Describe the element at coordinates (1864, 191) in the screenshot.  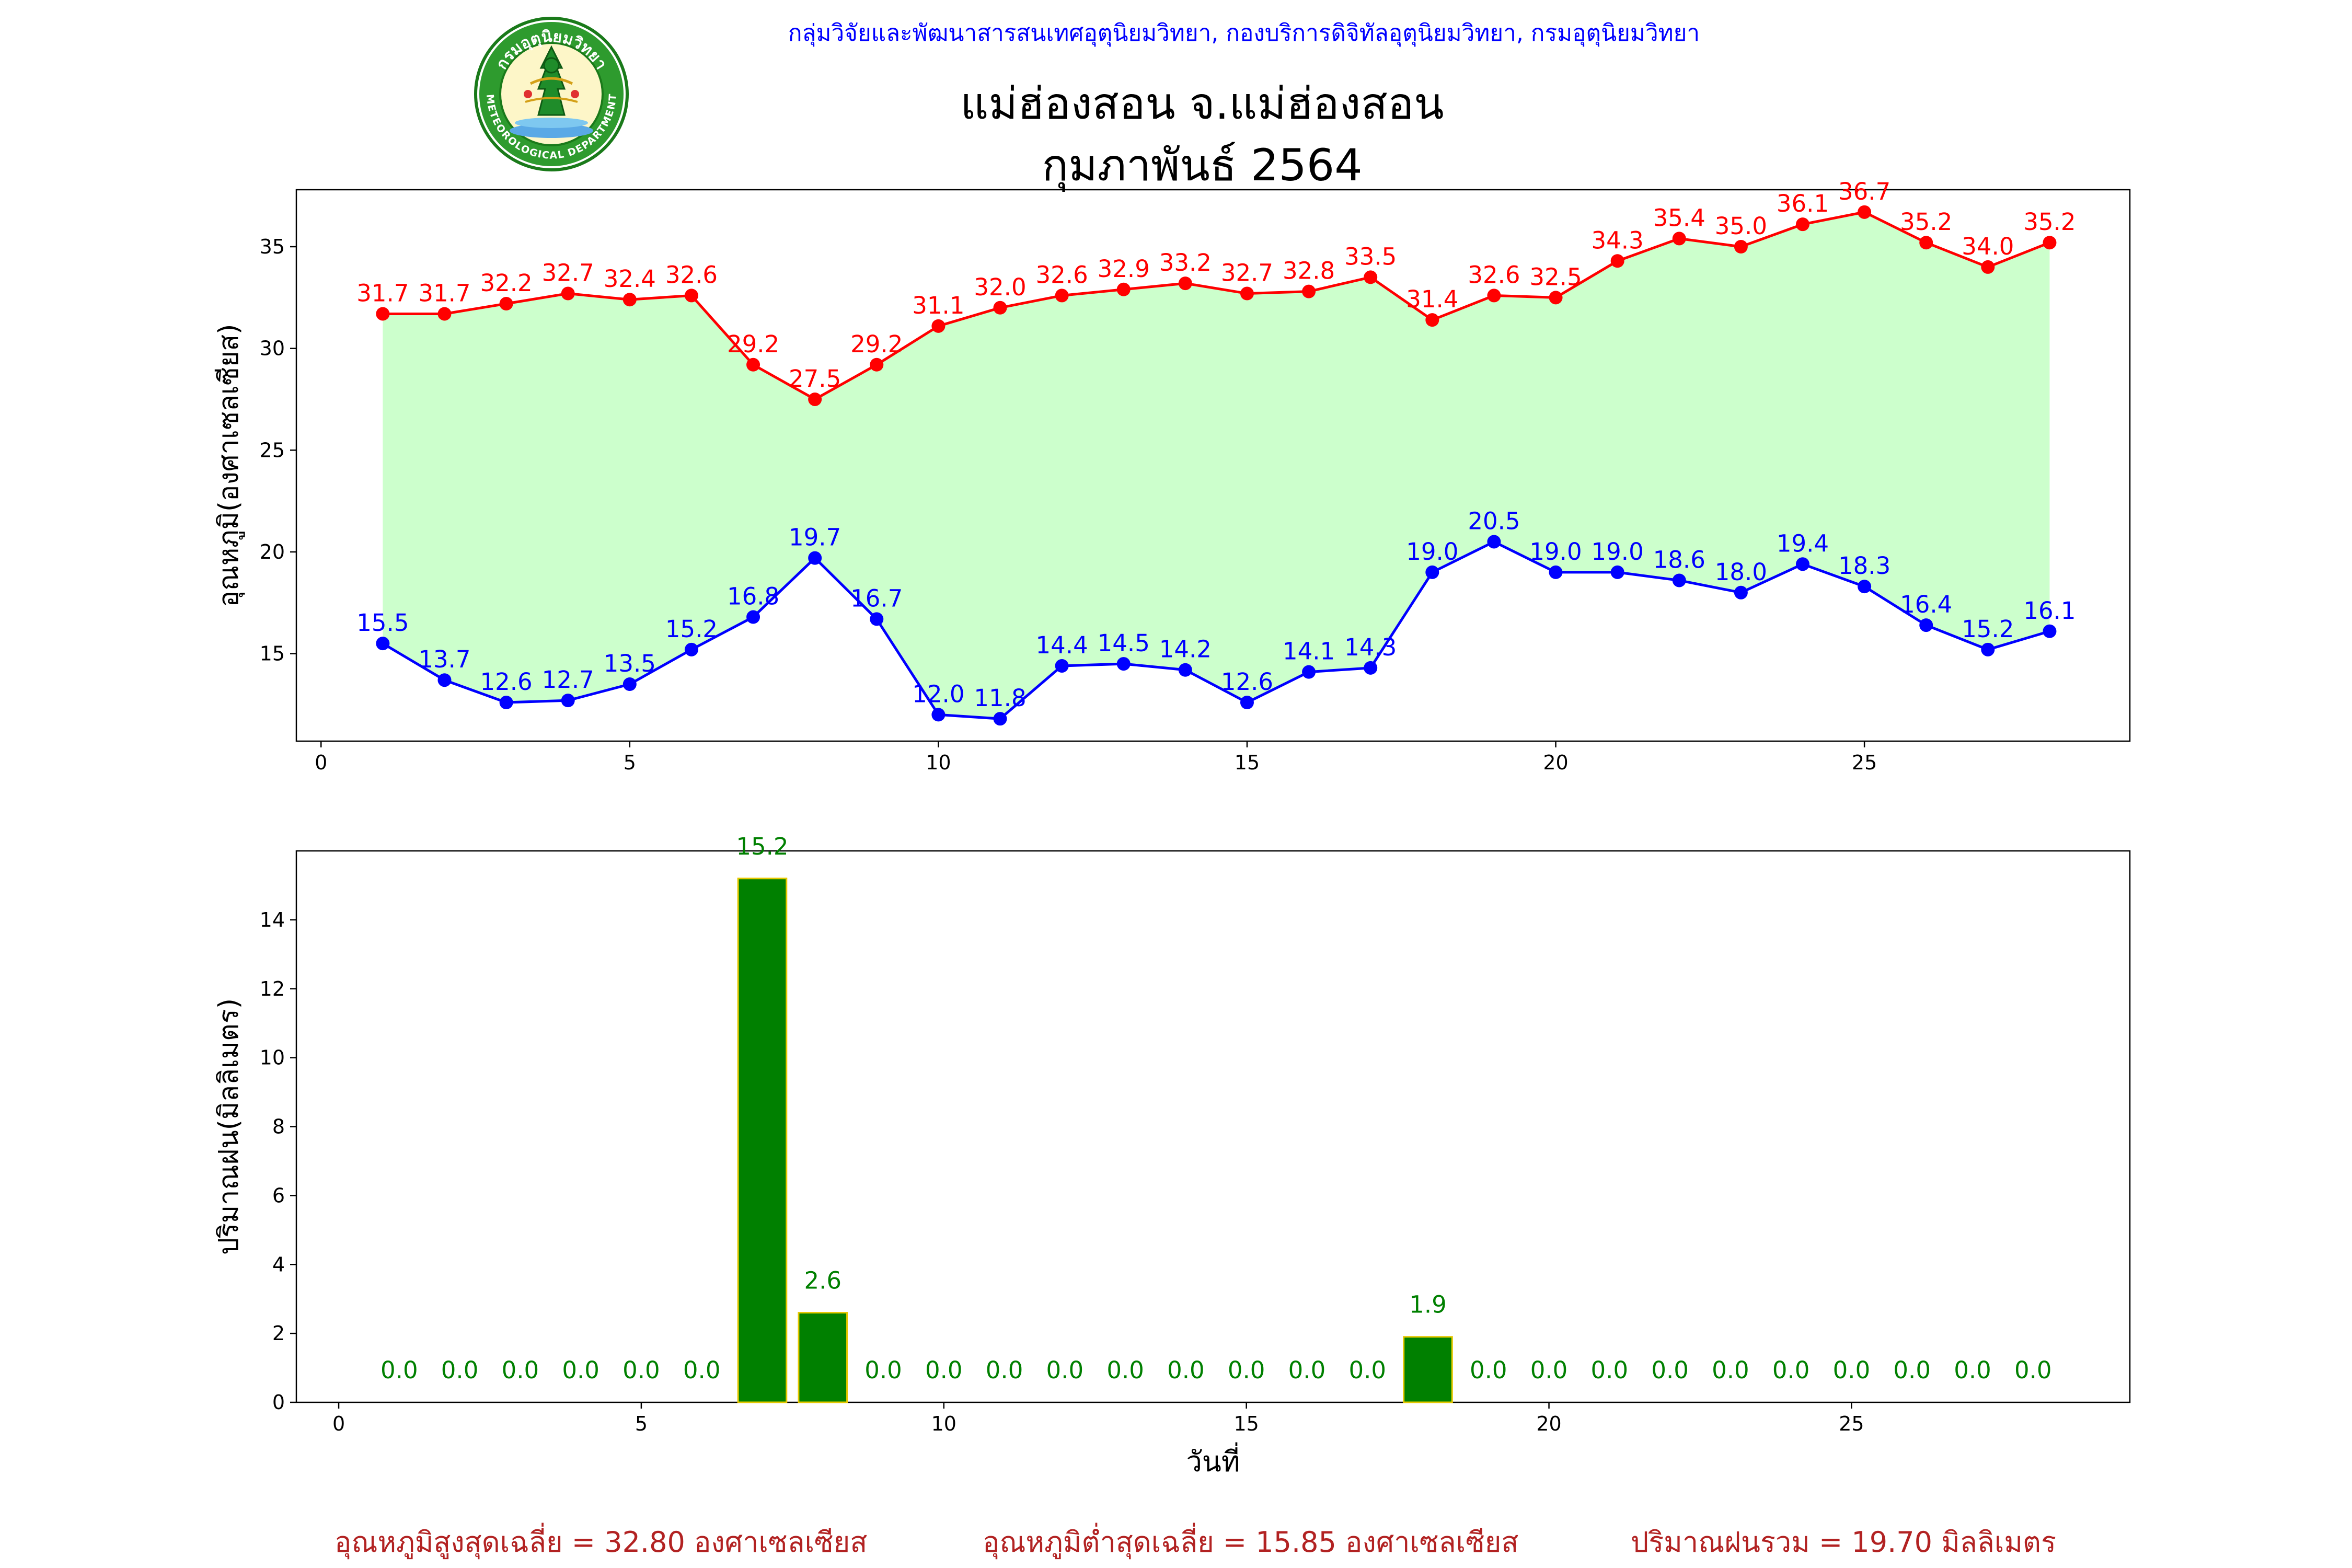
I see `max-temperature-data-label: 36.7` at that location.